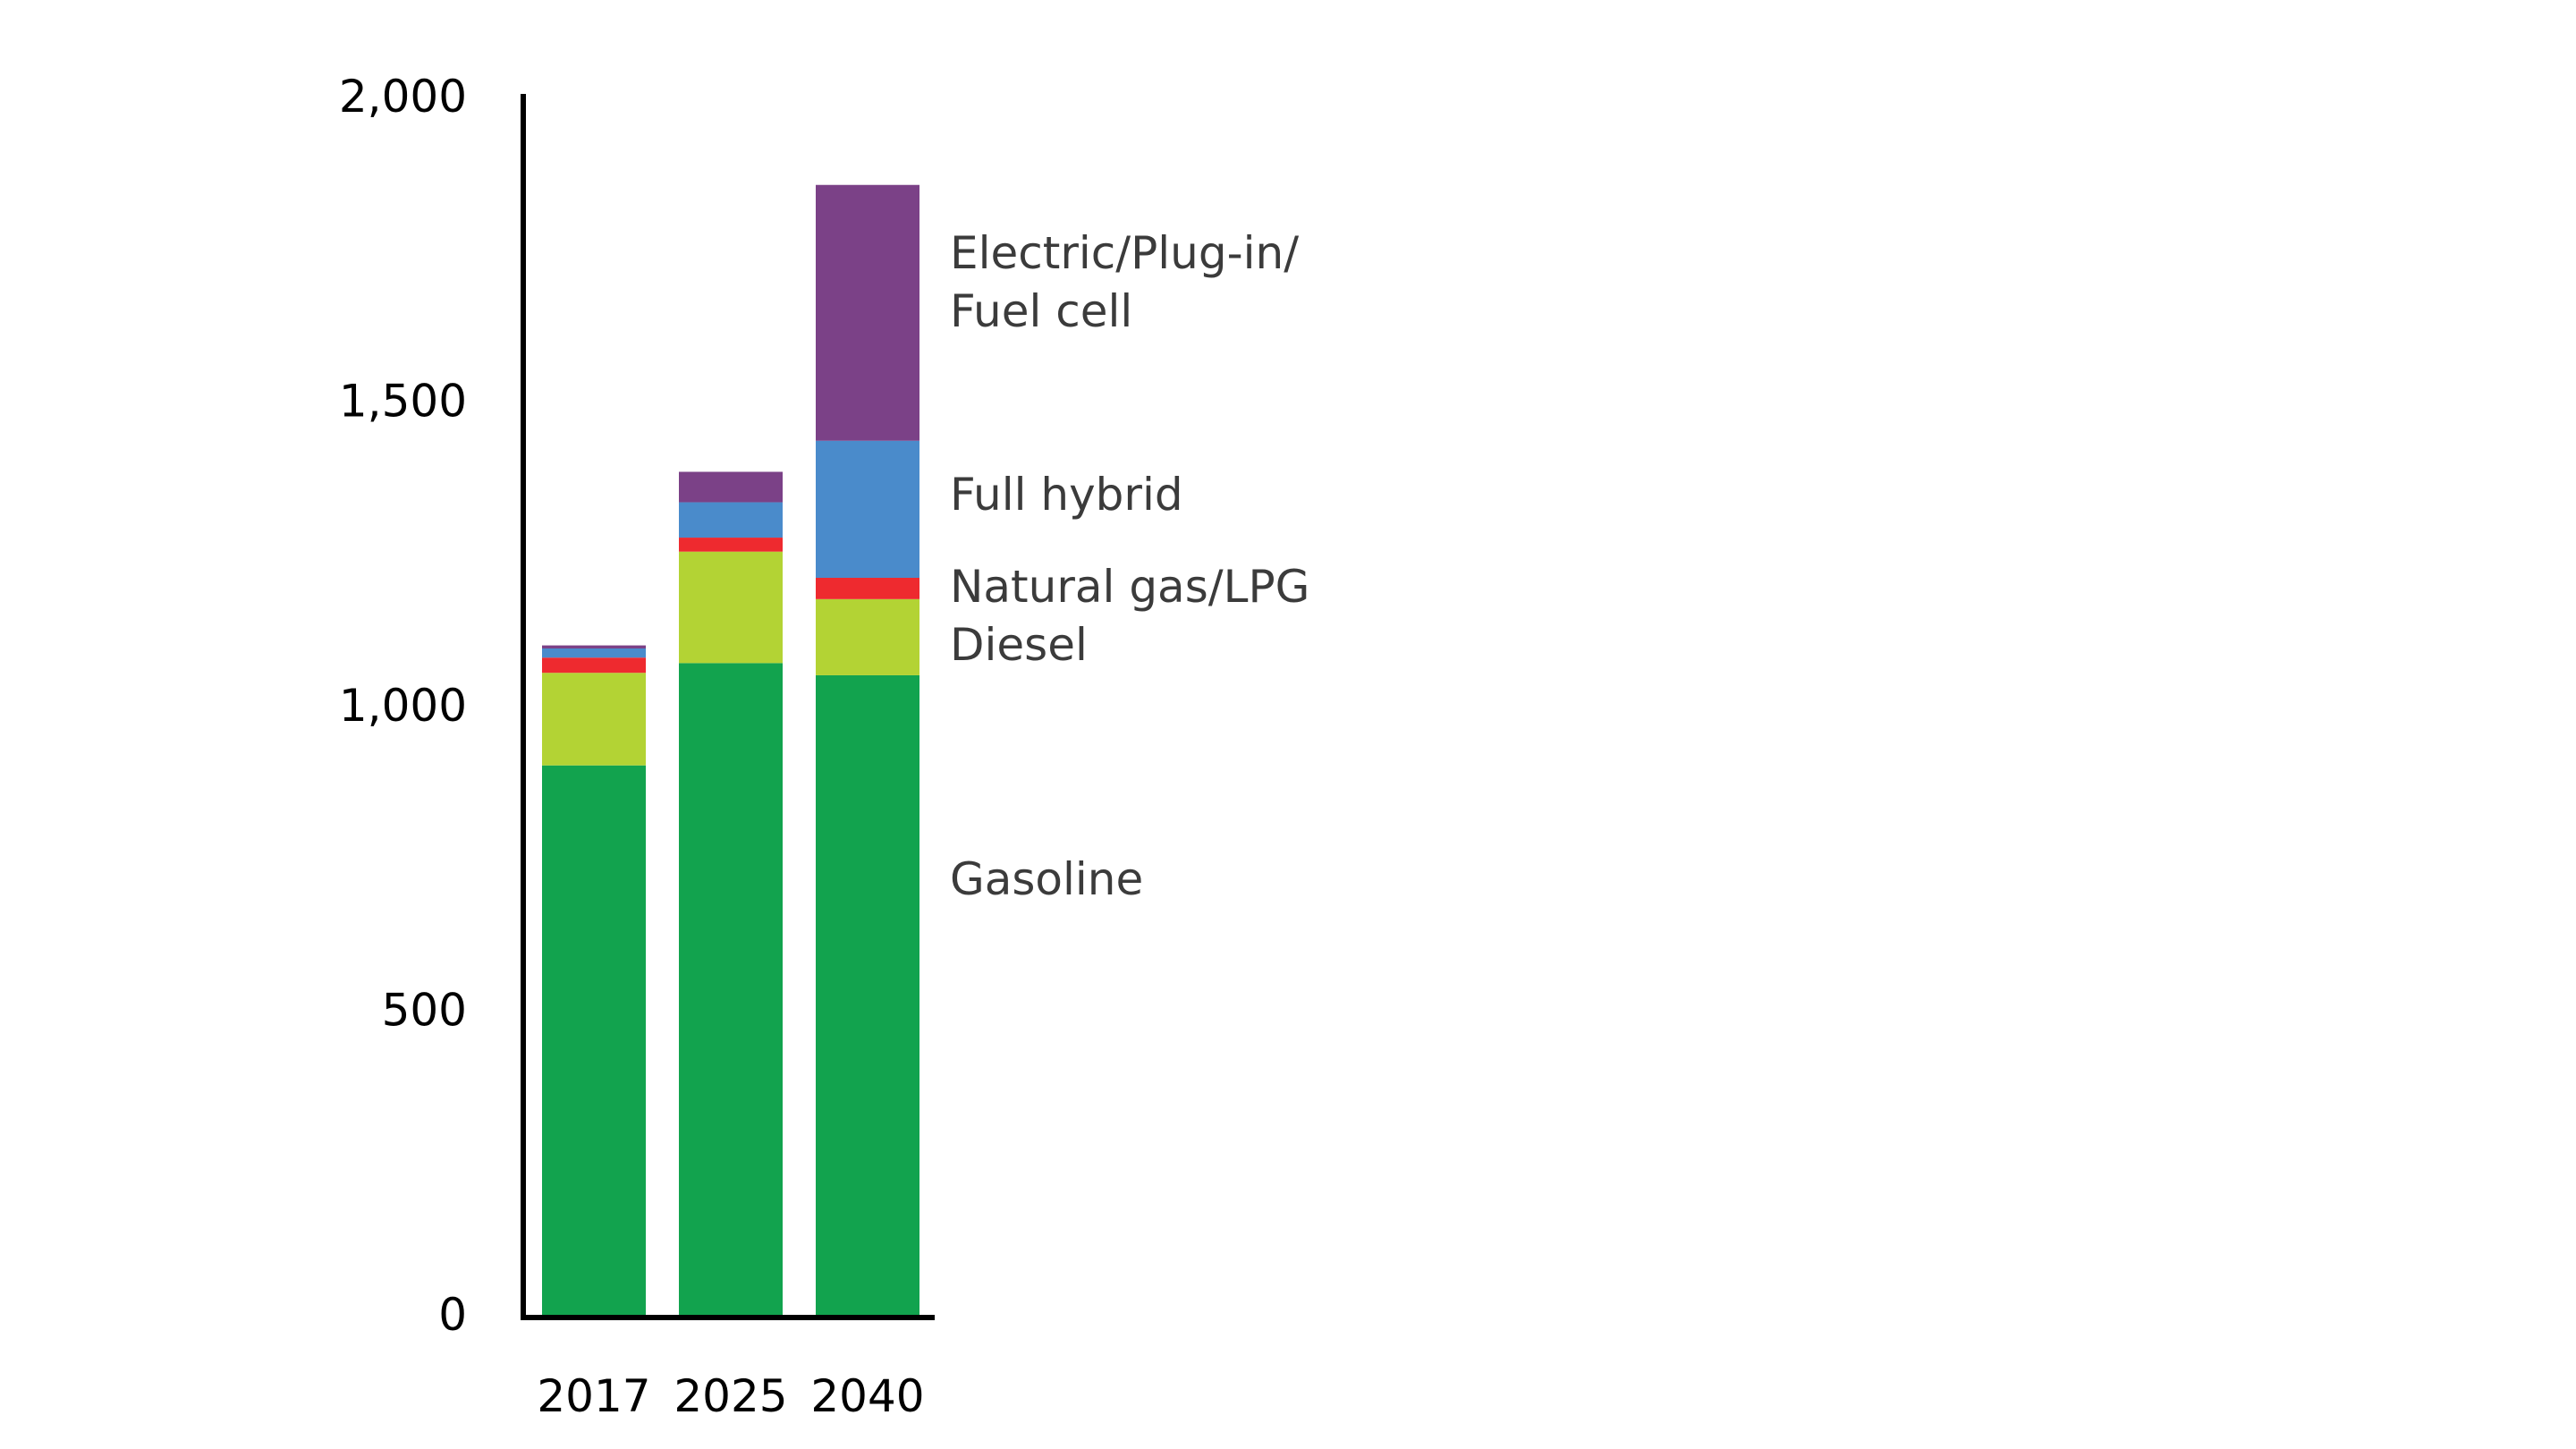 The image size is (2576, 1449). I want to click on bars-group, so click(730, 749).